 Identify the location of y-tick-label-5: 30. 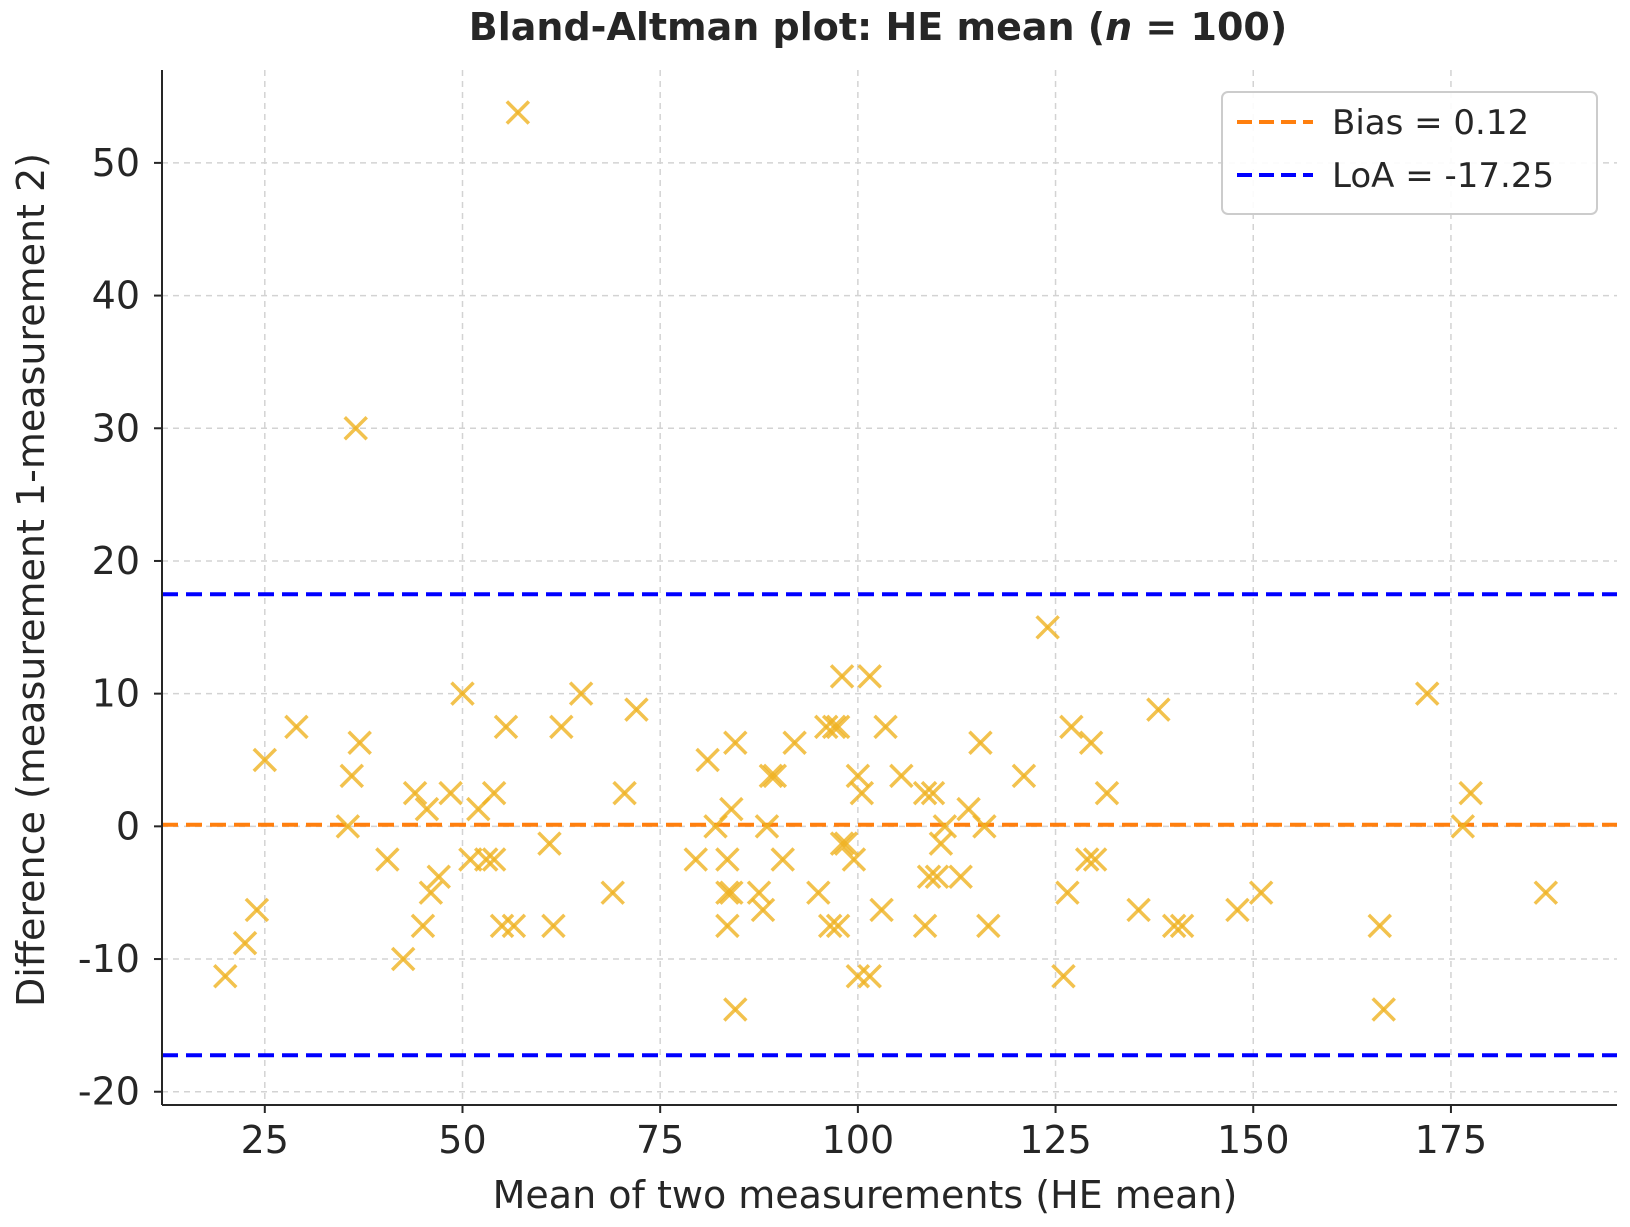
(116, 428).